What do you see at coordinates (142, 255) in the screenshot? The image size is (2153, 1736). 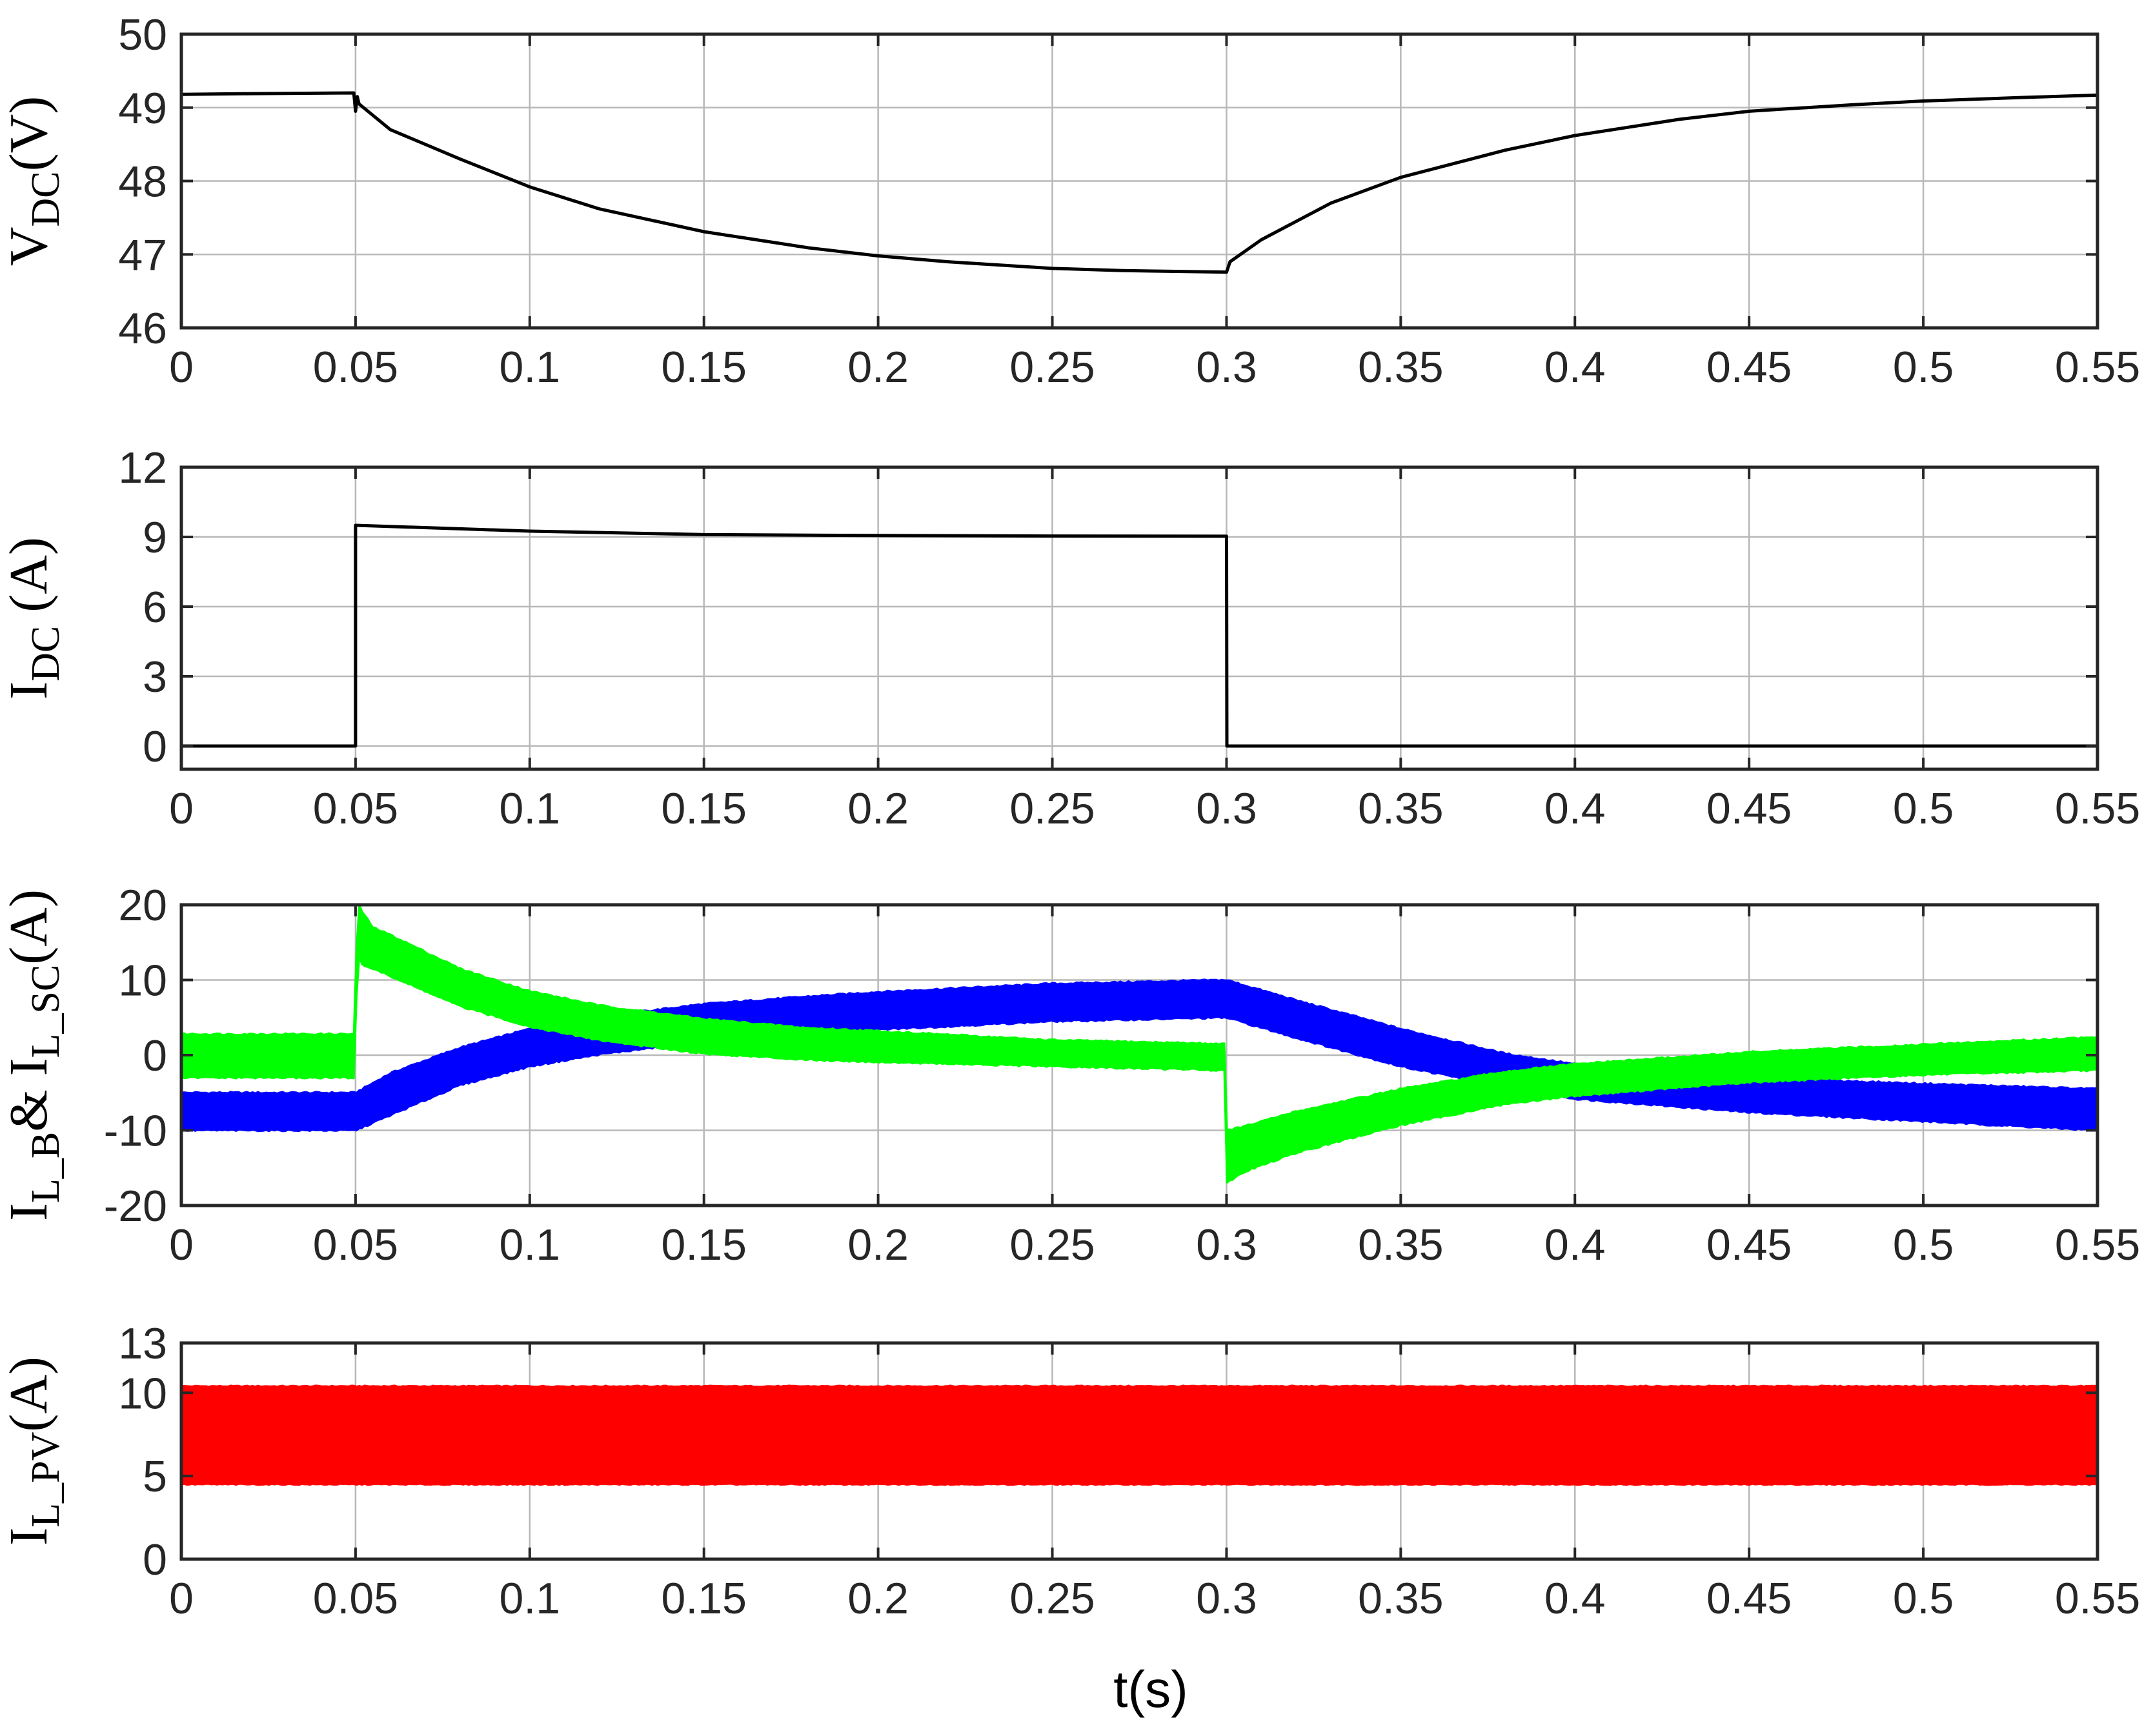 I see `y-tick-label: 47` at bounding box center [142, 255].